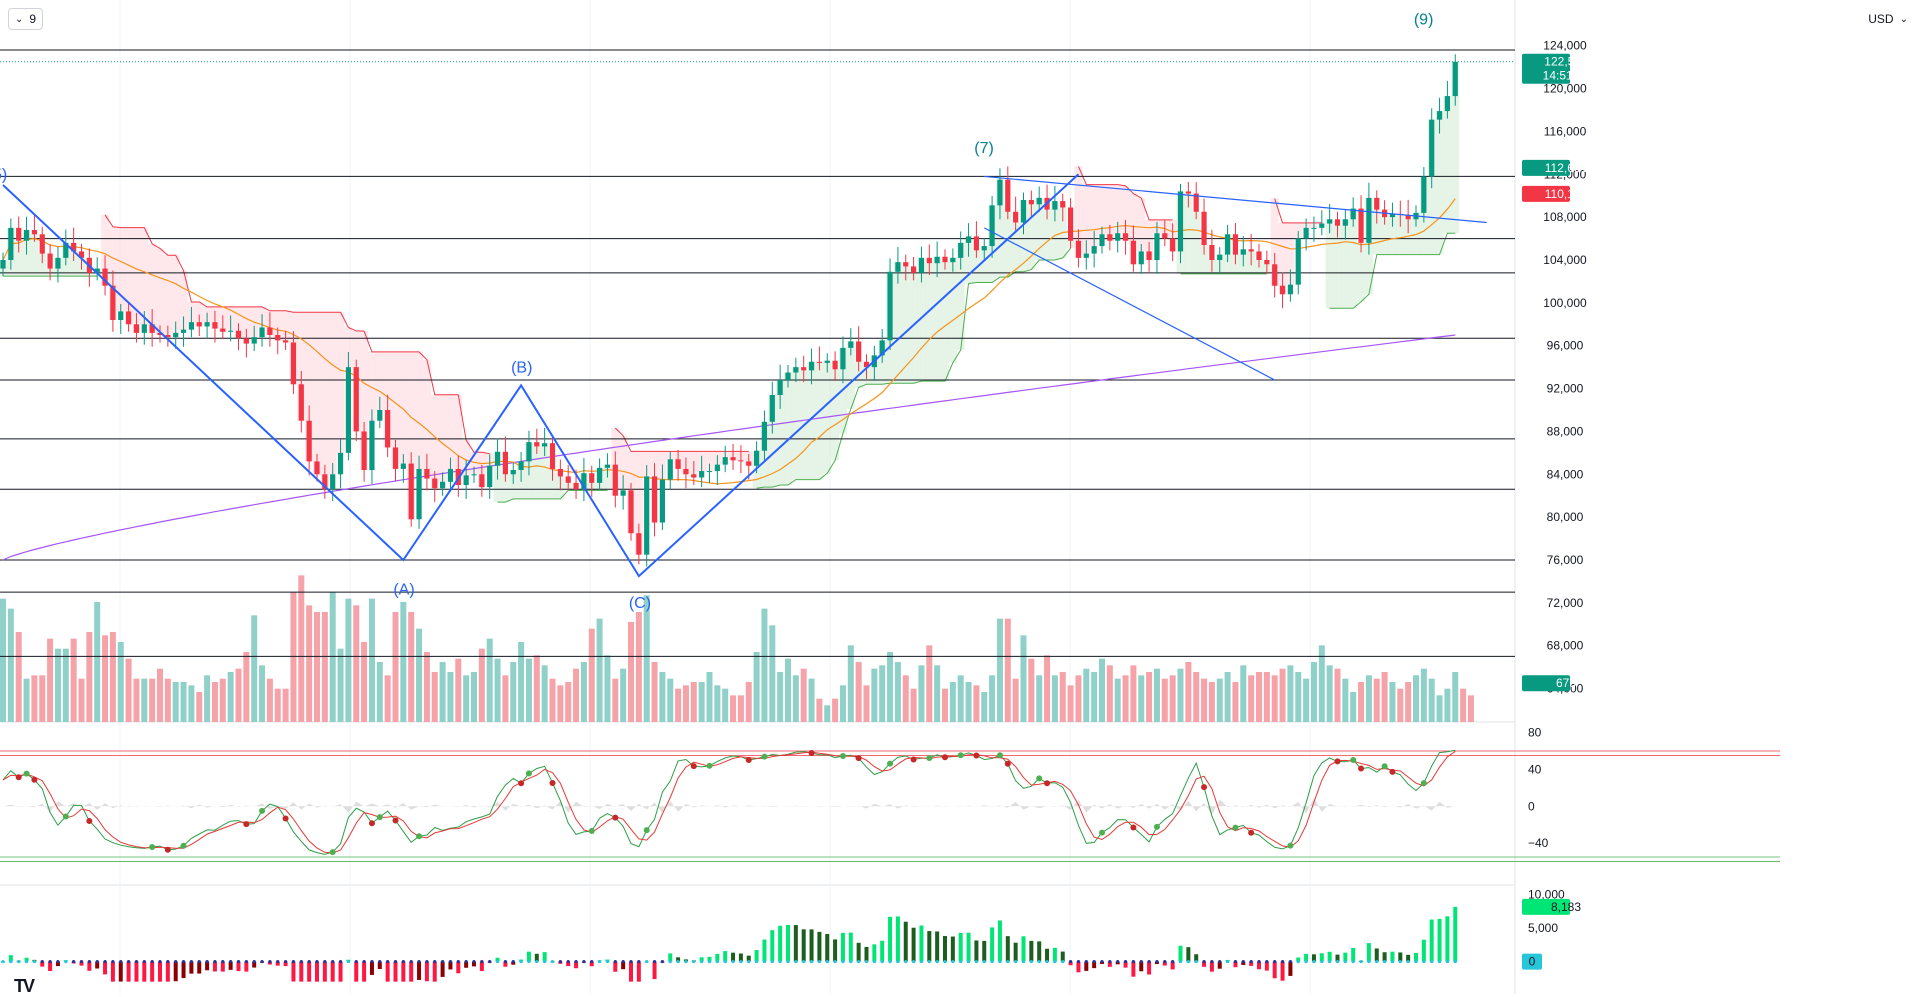  Describe the element at coordinates (640, 603) in the screenshot. I see `wave-label: (C)` at that location.